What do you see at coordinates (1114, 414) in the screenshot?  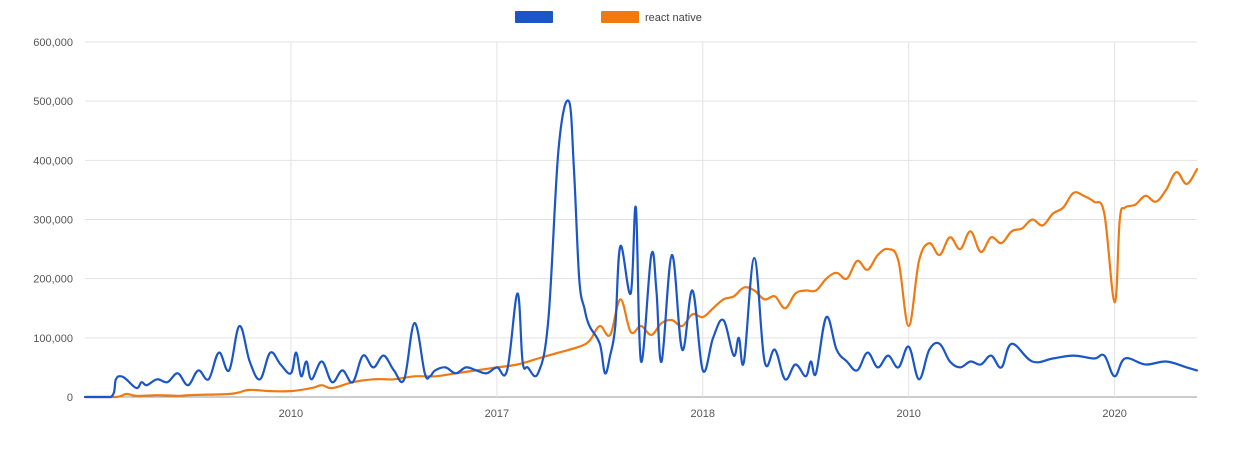 I see `x-tick-label: 2020` at bounding box center [1114, 414].